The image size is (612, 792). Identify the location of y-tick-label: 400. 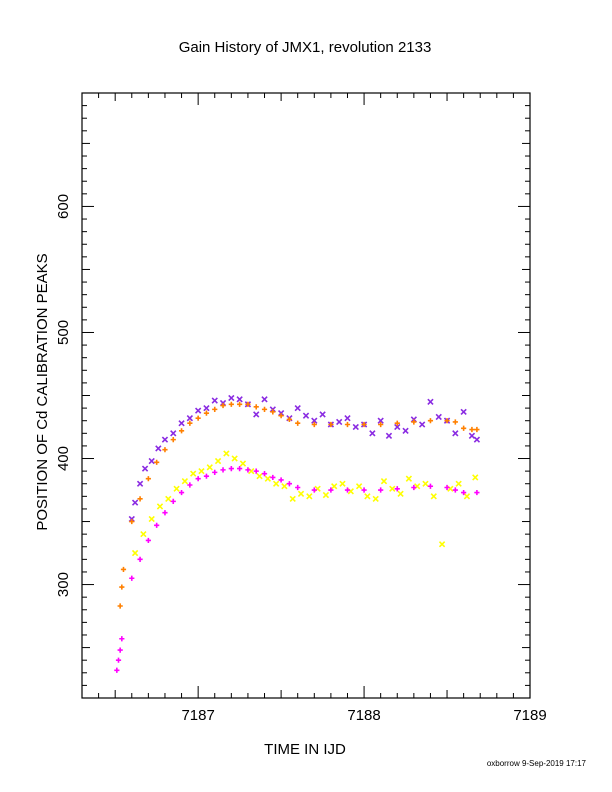
(63, 458).